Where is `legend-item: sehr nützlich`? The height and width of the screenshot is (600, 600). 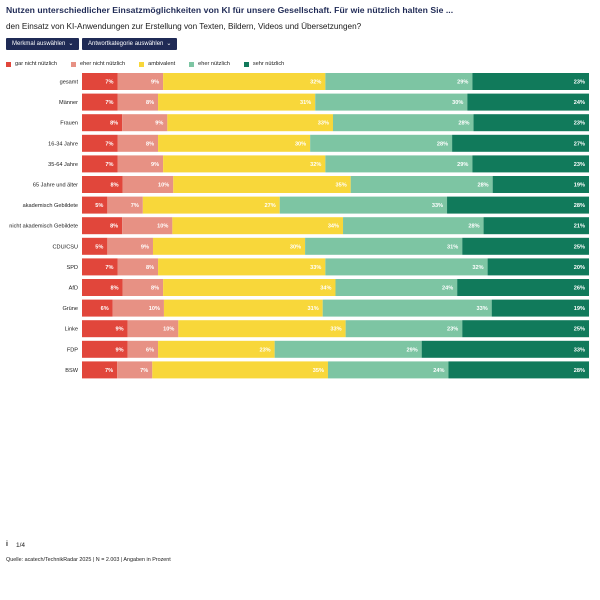
legend-item: sehr nützlich is located at coordinates (263, 64).